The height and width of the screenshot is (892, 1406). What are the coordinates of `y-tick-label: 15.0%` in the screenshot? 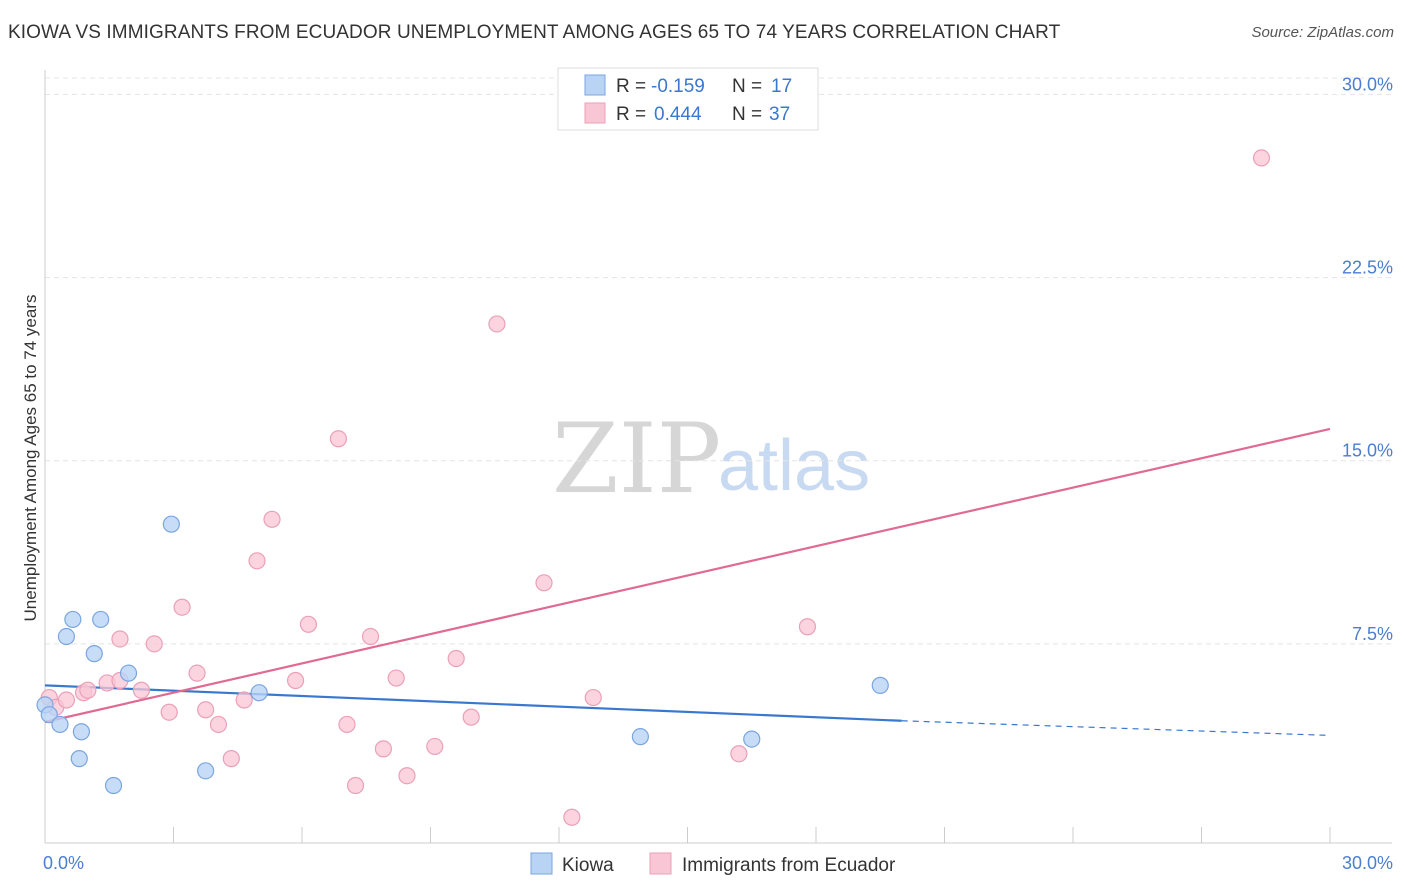 It's located at (1367, 451).